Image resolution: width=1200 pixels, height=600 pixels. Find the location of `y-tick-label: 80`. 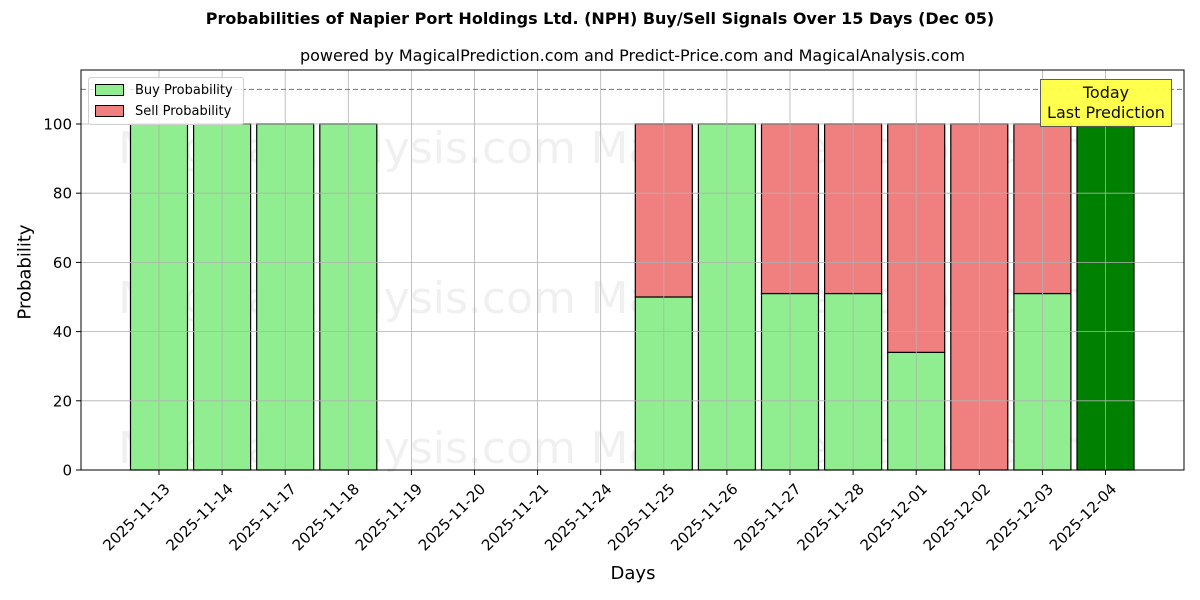

y-tick-label: 80 is located at coordinates (62, 194).